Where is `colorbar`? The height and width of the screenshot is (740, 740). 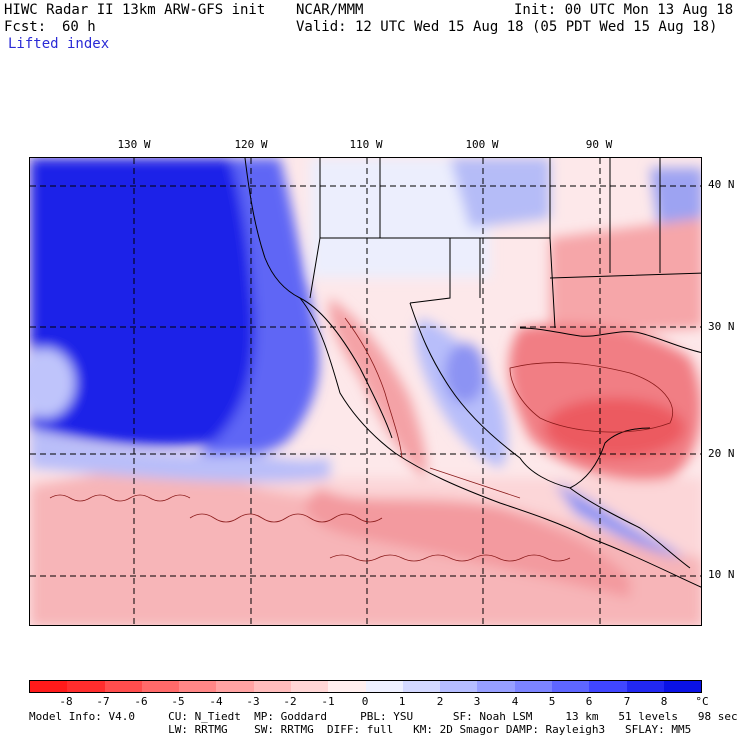 colorbar is located at coordinates (365, 686).